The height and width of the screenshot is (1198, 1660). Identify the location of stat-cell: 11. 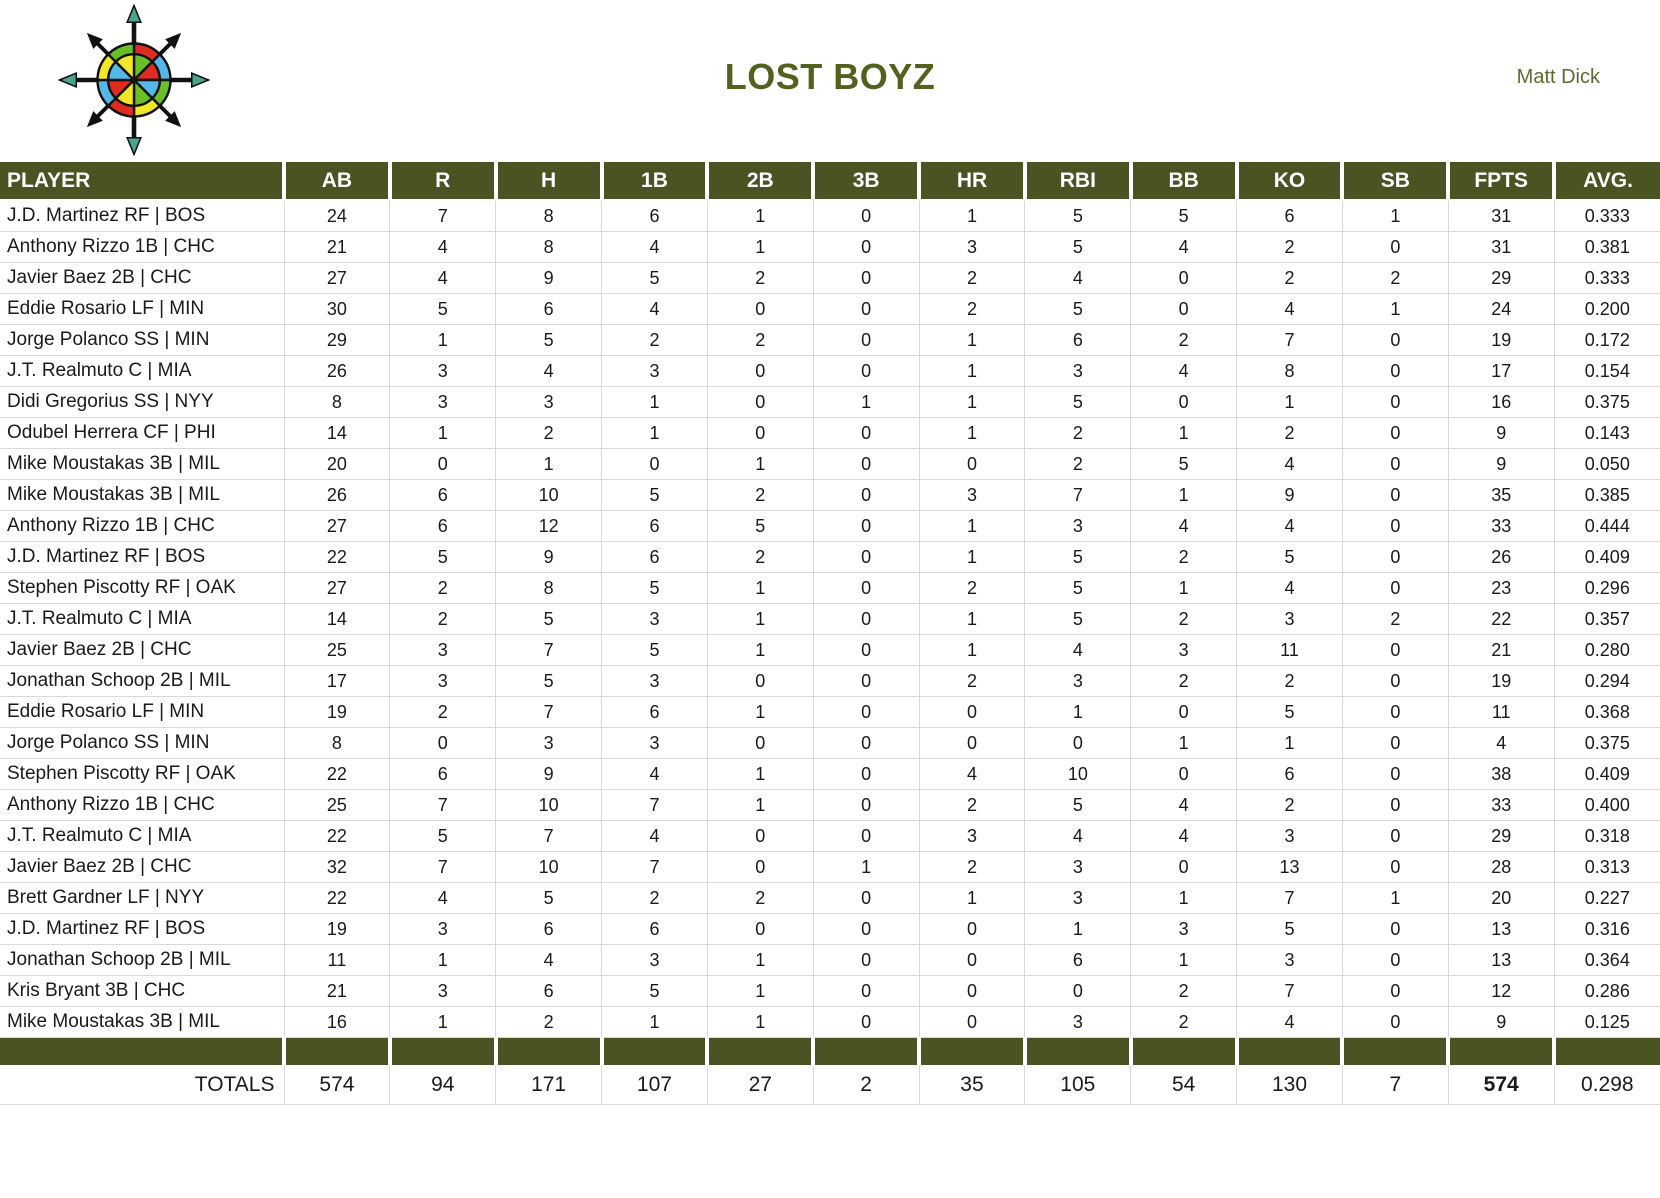
(337, 960).